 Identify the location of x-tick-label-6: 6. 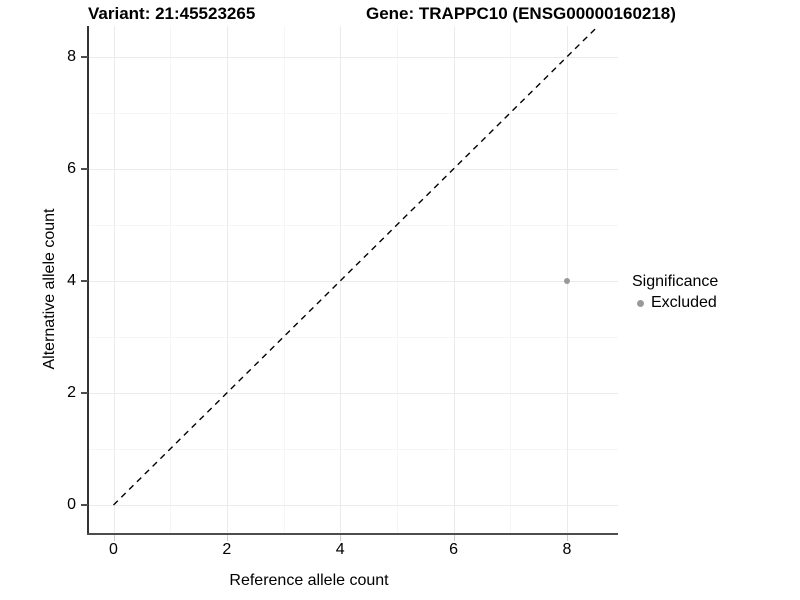
(454, 549).